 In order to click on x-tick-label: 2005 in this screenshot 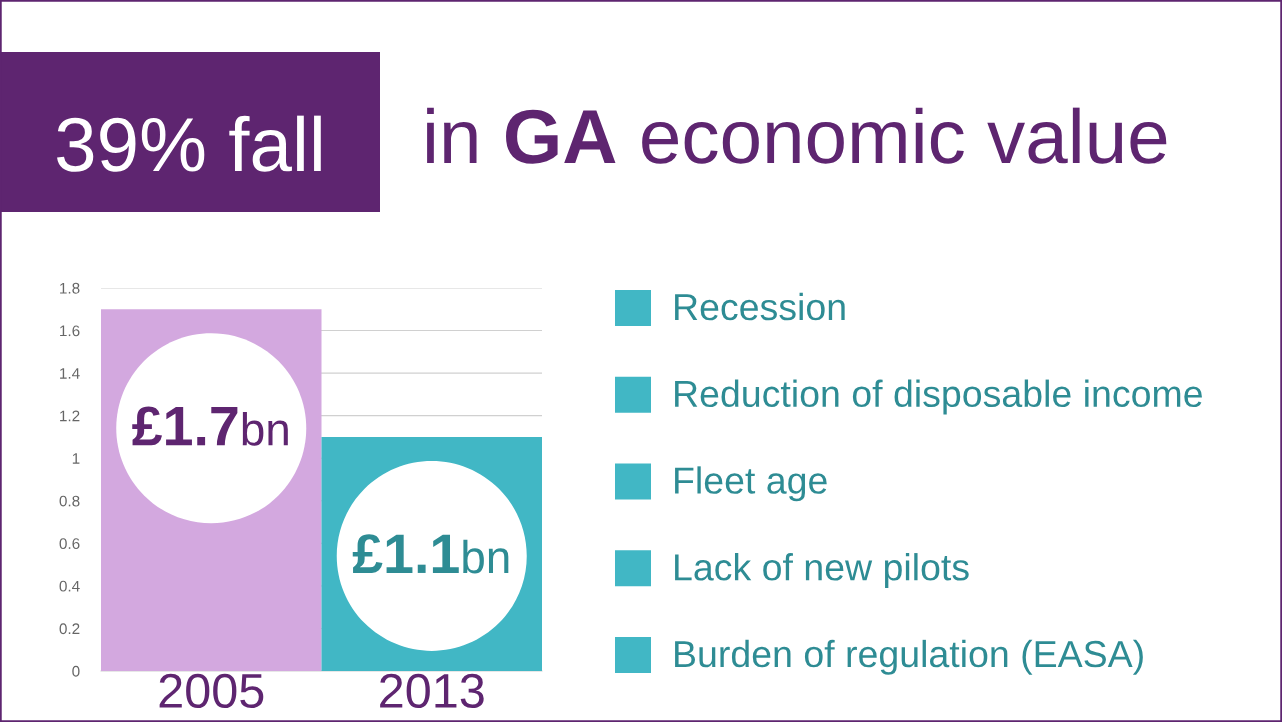, I will do `click(211, 691)`.